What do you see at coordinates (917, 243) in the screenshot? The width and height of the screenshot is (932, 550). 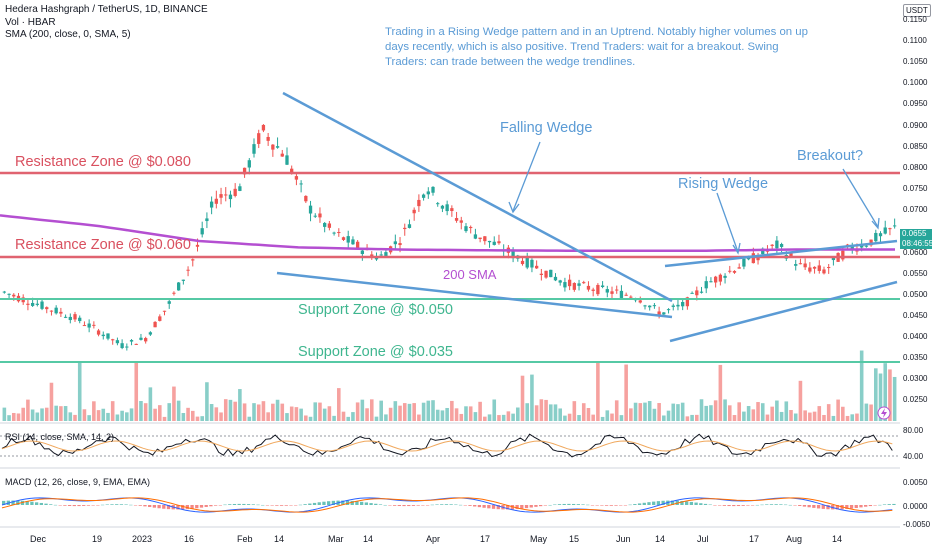 I see `bar-countdown: 08:46:55` at bounding box center [917, 243].